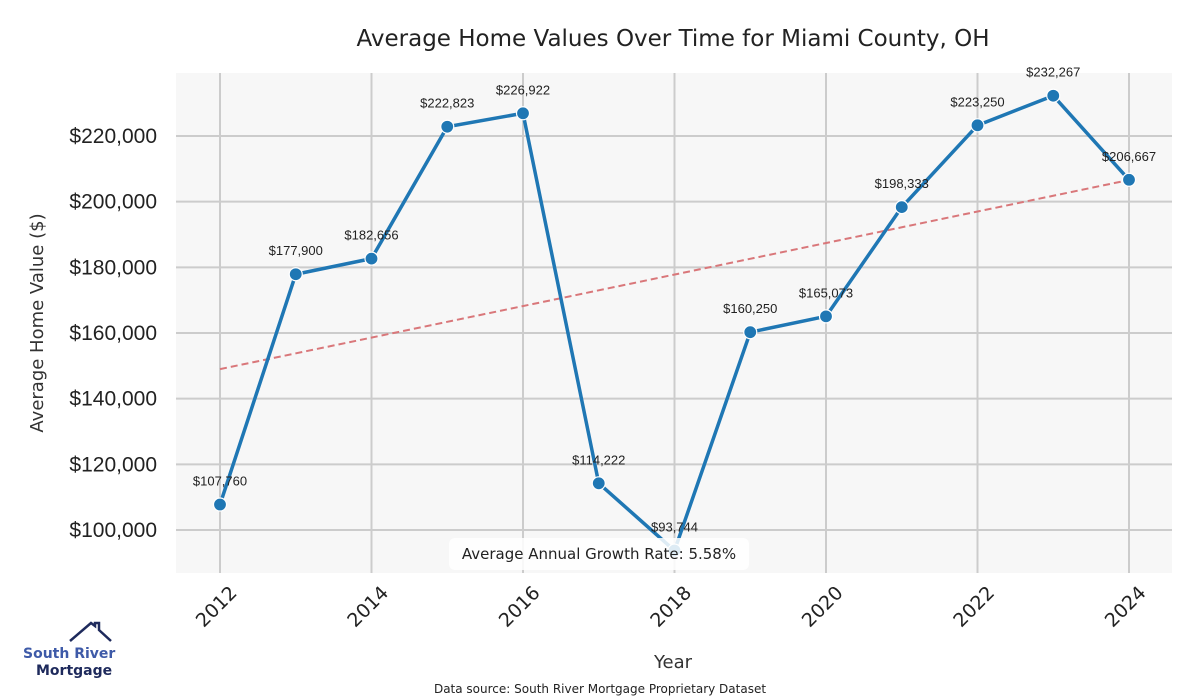 Image resolution: width=1200 pixels, height=700 pixels. I want to click on data-label: $177,900, so click(296, 250).